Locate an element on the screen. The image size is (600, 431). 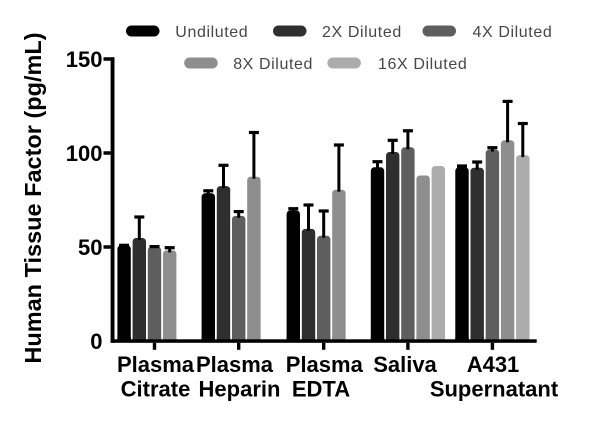
svg-text: 16X Diluted is located at coordinates (422, 64).